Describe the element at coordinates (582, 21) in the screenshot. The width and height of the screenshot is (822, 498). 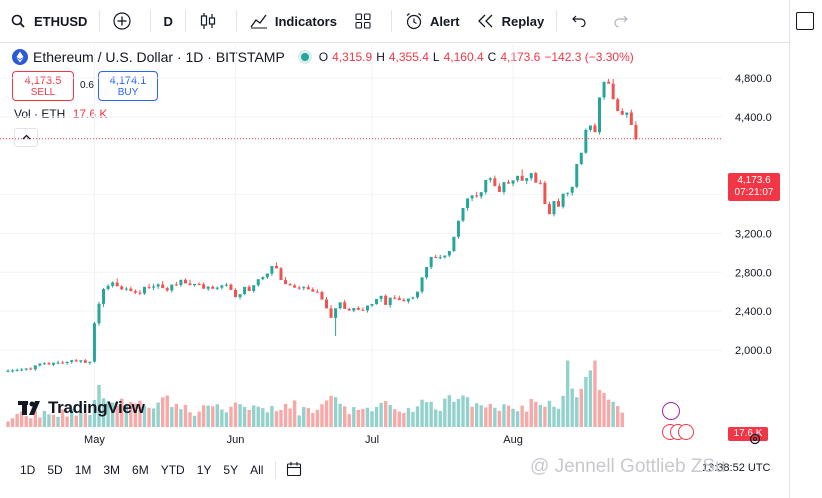
I see `undo-button` at that location.